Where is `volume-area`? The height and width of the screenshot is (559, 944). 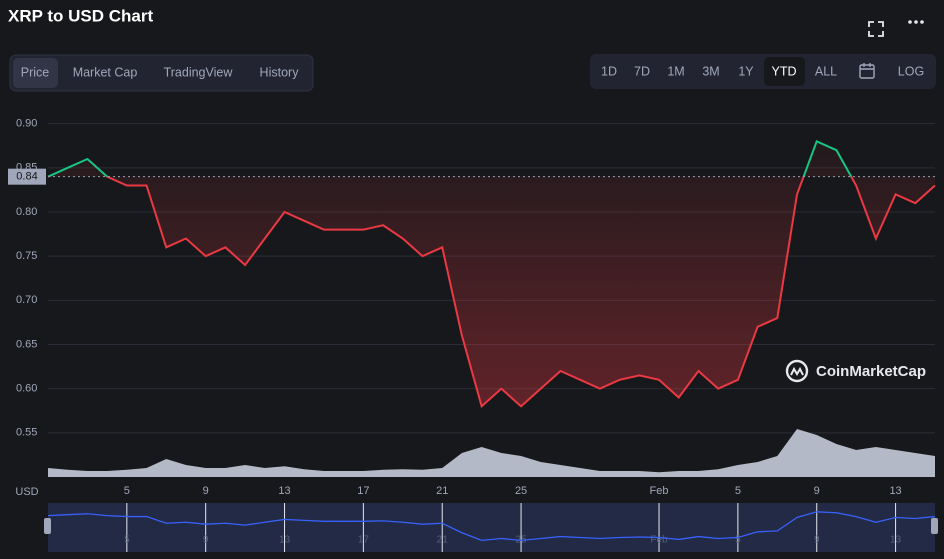
volume-area is located at coordinates (491, 453).